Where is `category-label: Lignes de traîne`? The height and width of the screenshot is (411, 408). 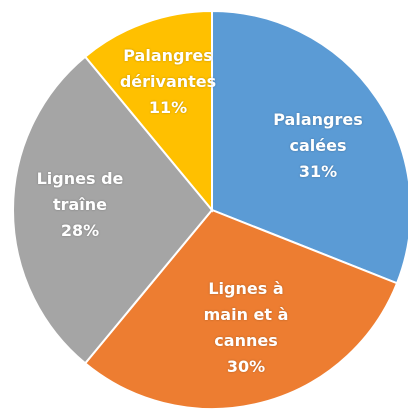
category-label: Lignes de traîne is located at coordinates (80, 191).